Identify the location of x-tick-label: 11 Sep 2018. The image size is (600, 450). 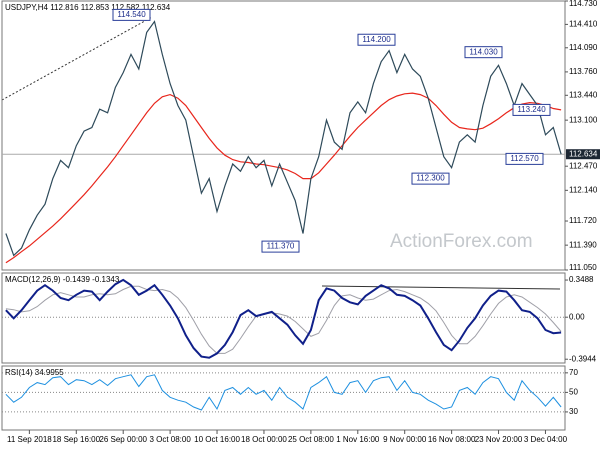
(29, 439).